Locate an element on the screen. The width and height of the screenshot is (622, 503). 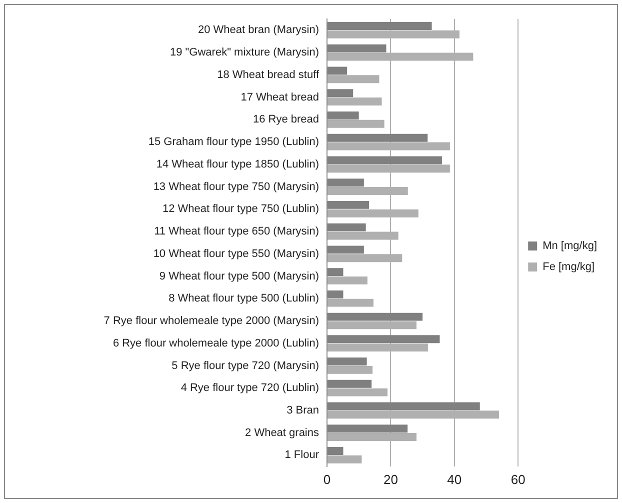
y-tick-label: 16 Rye bread is located at coordinates (285, 120).